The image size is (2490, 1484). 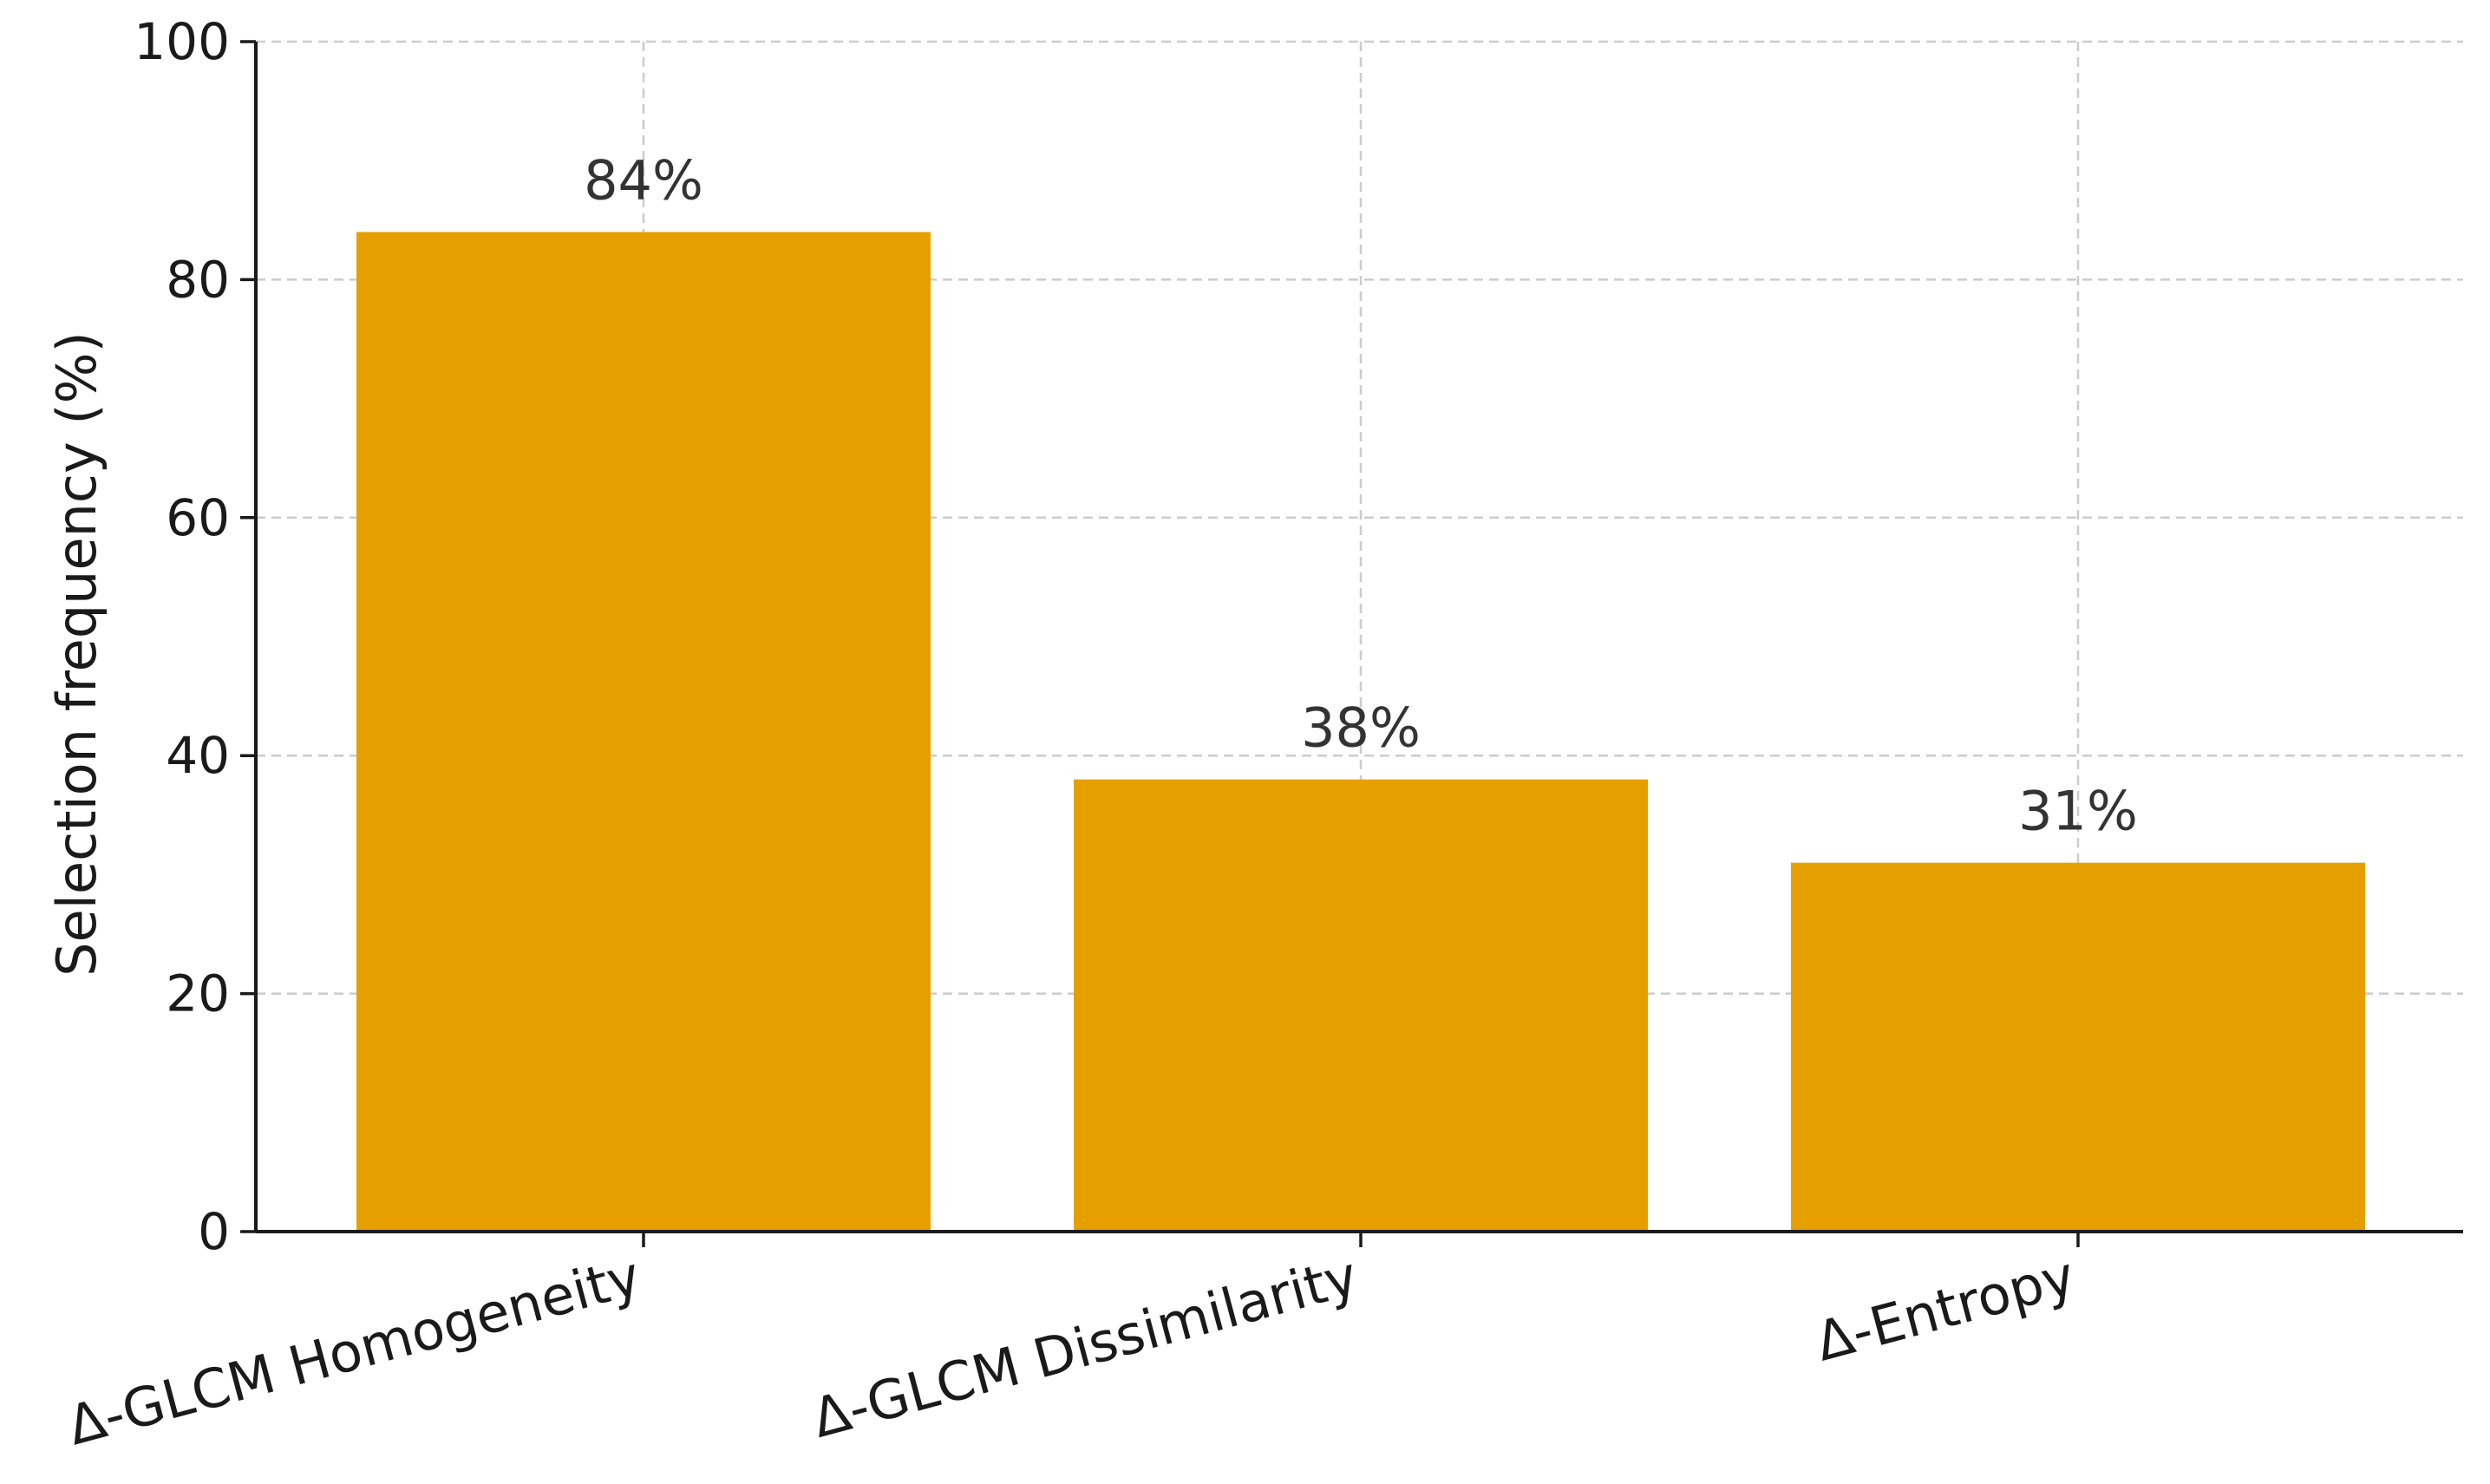 What do you see at coordinates (198, 518) in the screenshot?
I see `y-tick-label: 60` at bounding box center [198, 518].